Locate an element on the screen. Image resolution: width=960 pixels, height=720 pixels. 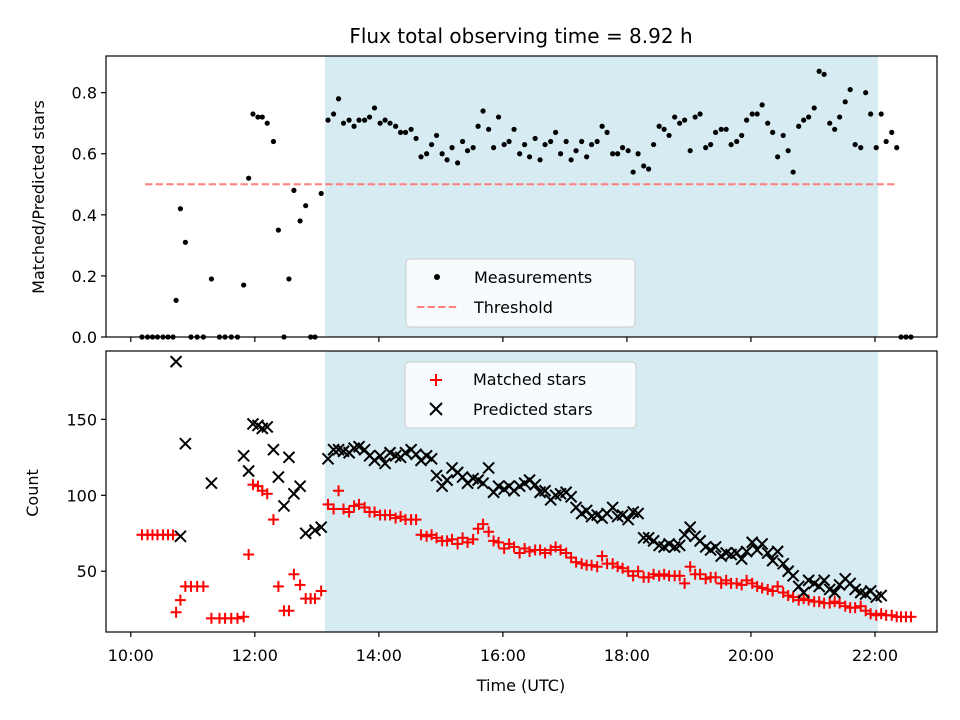
legend-predicted-marker is located at coordinates (436, 409).